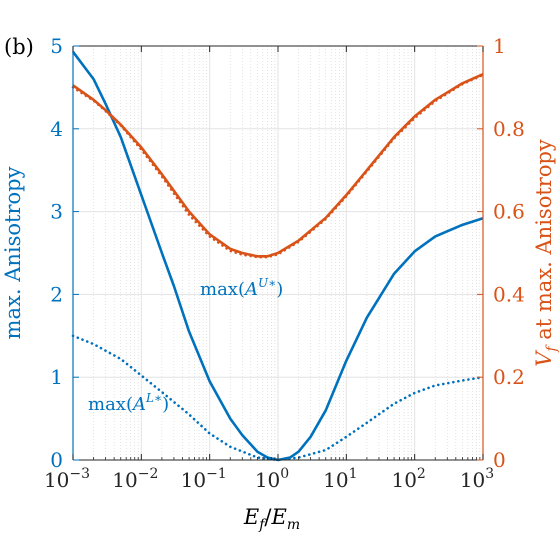  What do you see at coordinates (13, 252) in the screenshot?
I see `y-axis-left-label: max. Anisotropy` at bounding box center [13, 252].